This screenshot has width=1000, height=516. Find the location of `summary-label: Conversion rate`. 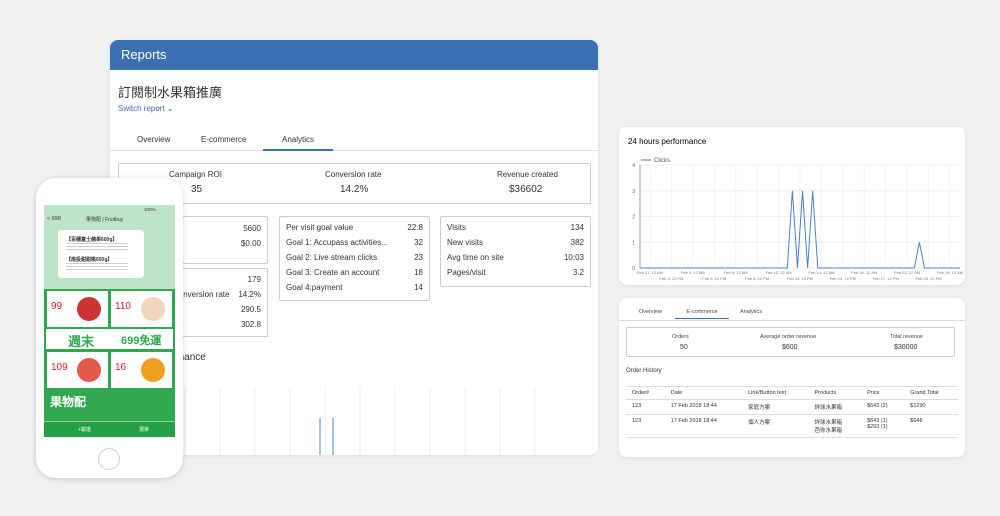

summary-label: Conversion rate is located at coordinates (353, 174).